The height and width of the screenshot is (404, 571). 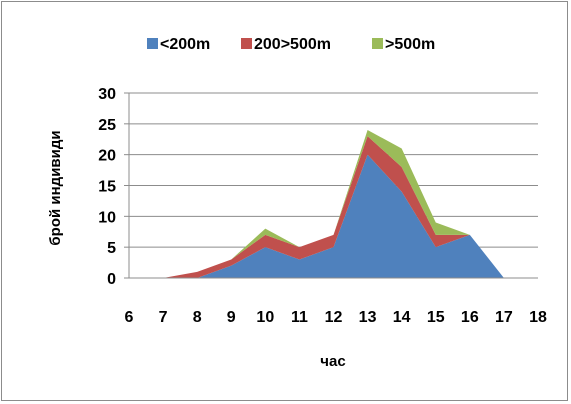 I want to click on y-tick-label: 25, so click(x=107, y=125).